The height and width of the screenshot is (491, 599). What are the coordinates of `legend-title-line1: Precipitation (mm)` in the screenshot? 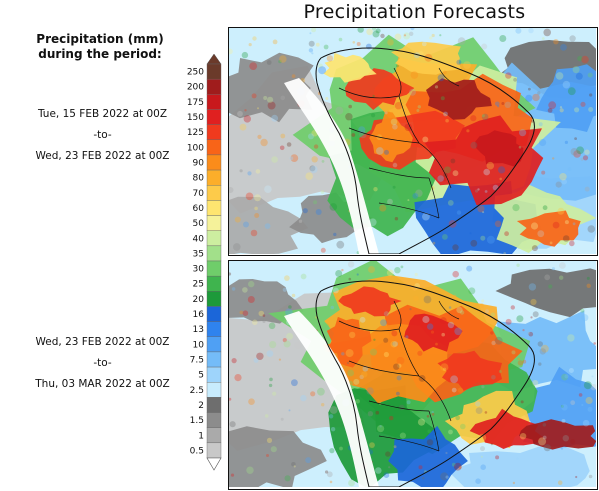 It's located at (100, 39).